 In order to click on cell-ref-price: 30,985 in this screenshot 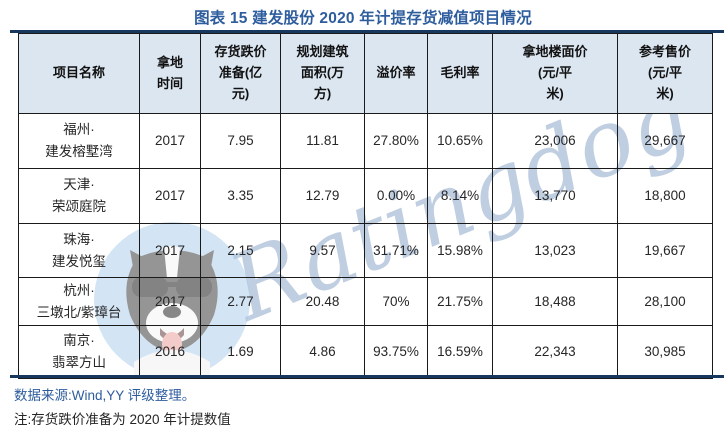, I will do `click(665, 352)`.